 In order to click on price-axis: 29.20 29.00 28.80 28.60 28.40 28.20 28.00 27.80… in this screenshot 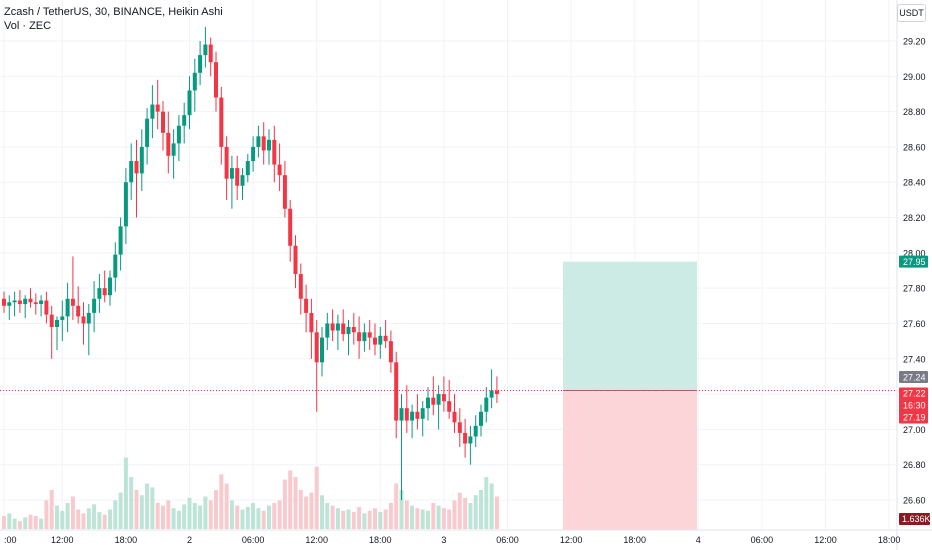, I will do `click(911, 275)`.